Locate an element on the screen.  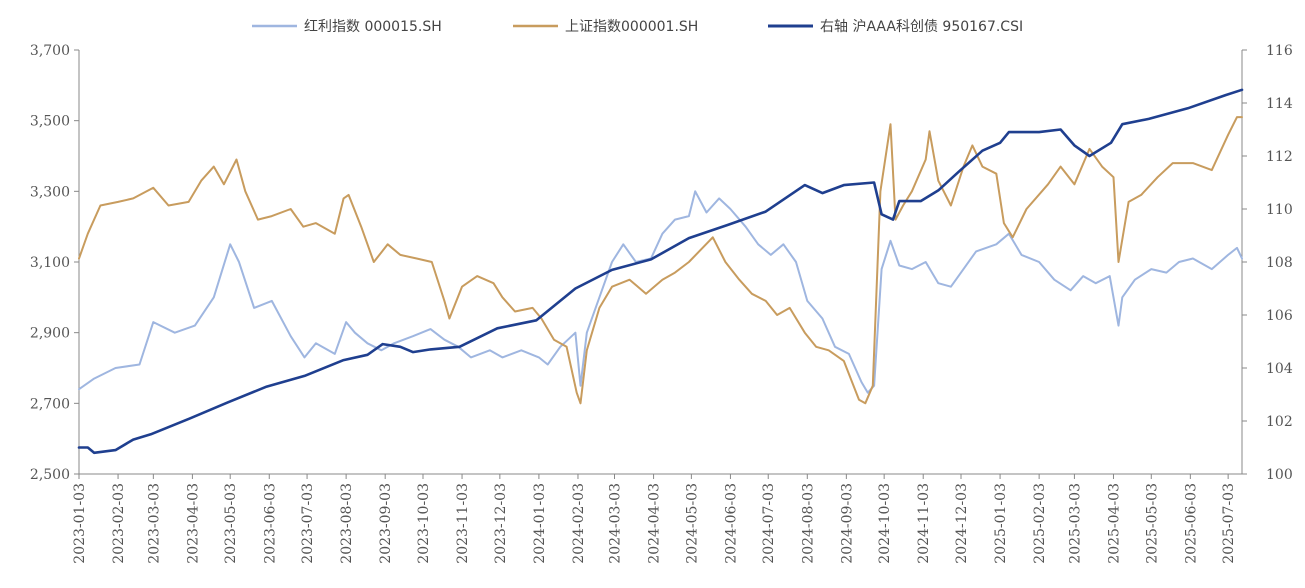
x-tick-label: 2024-06-03 is located at coordinates (731, 523).